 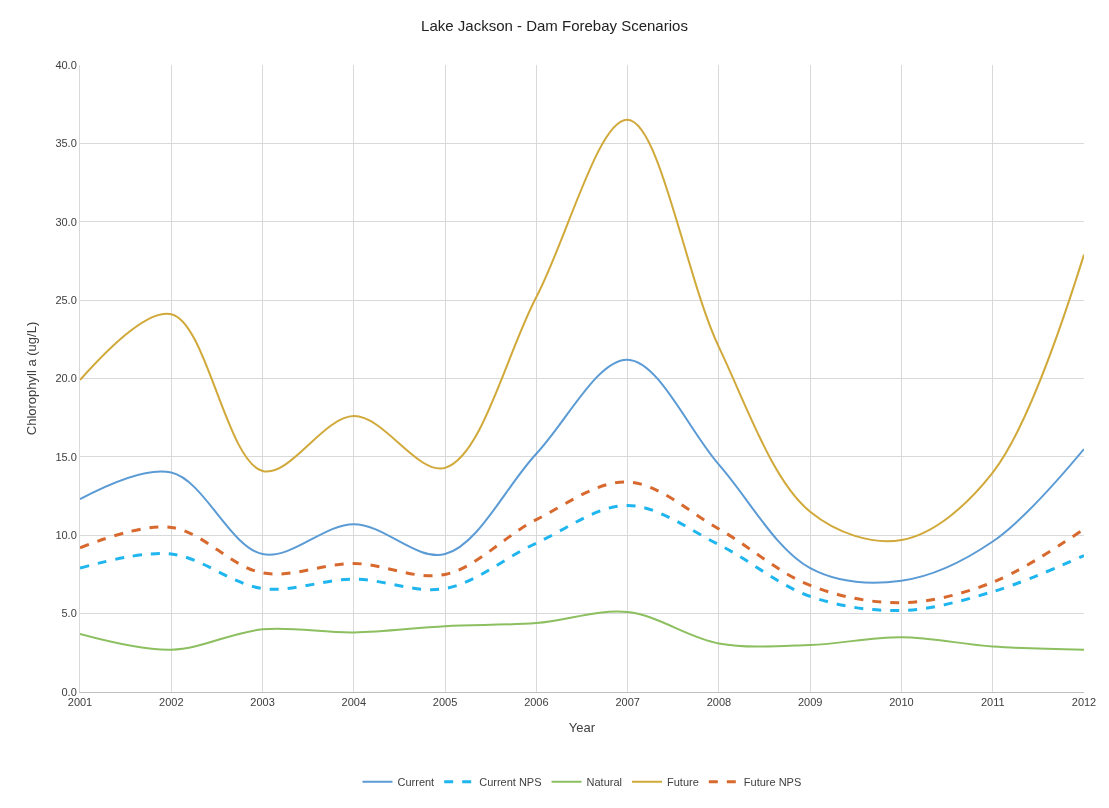 I want to click on legend-label: Natural, so click(x=604, y=782).